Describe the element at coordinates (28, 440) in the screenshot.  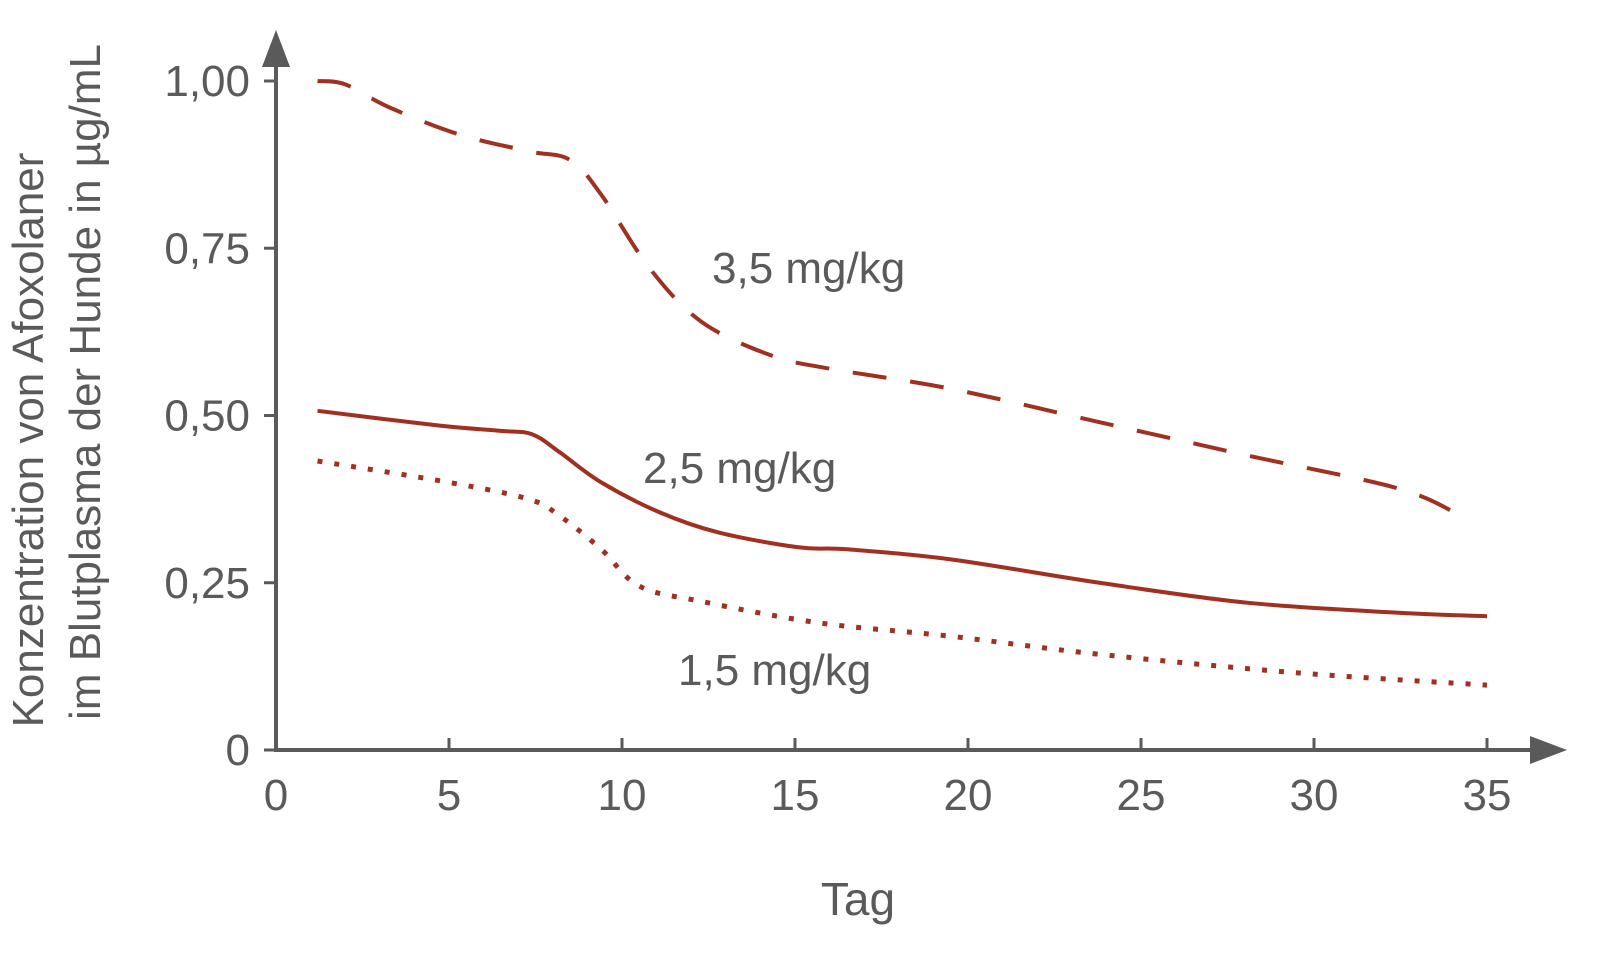
I see `y-axis-label-line-1: Konzentration von Afoxolaner` at that location.